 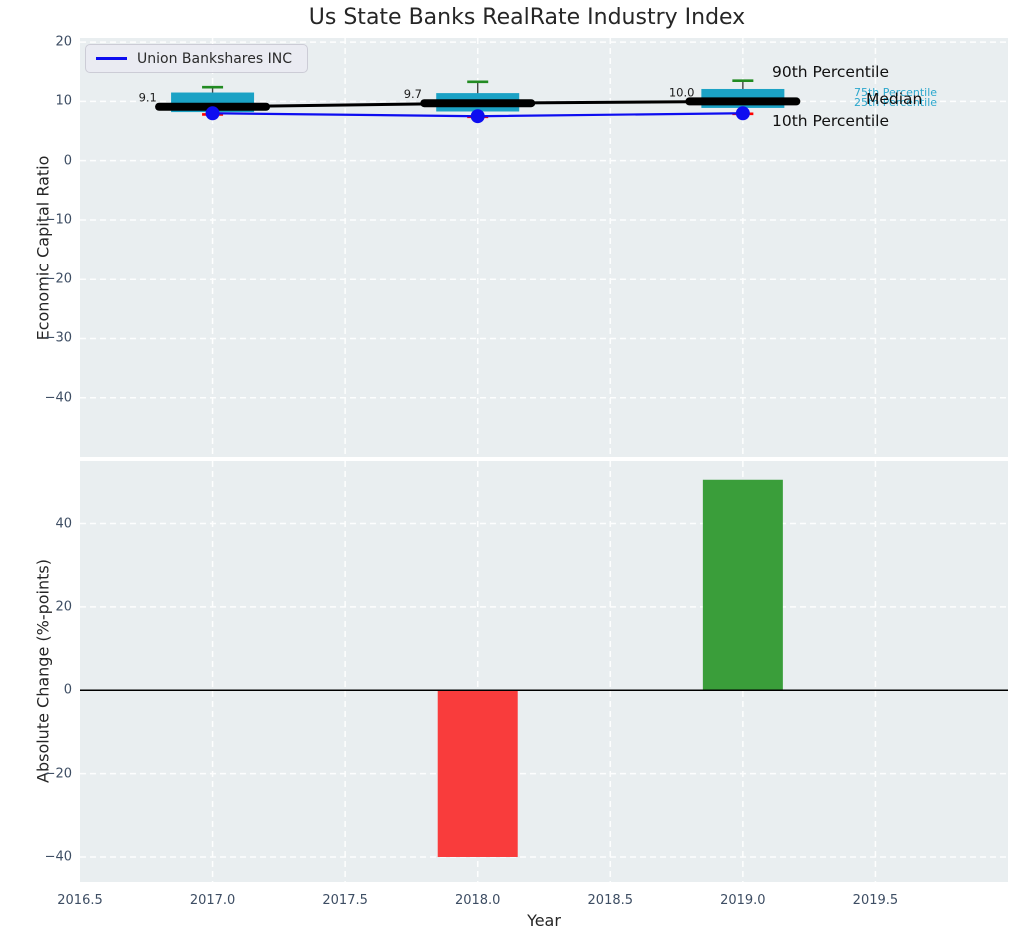 I want to click on x-tick-label: 2017.5, so click(x=345, y=900).